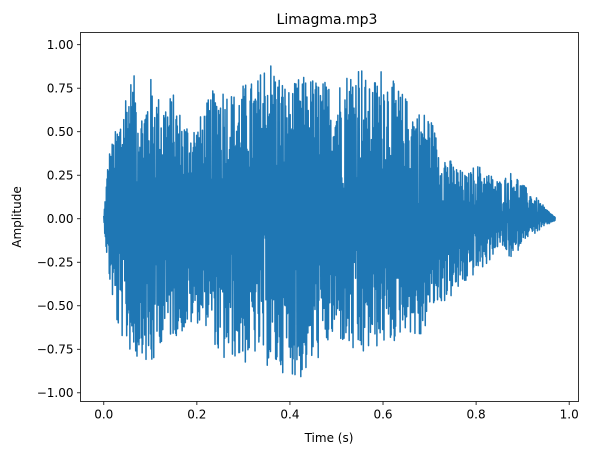 The height and width of the screenshot is (453, 590). What do you see at coordinates (289, 415) in the screenshot?
I see `x-tick-label: 0.4` at bounding box center [289, 415].